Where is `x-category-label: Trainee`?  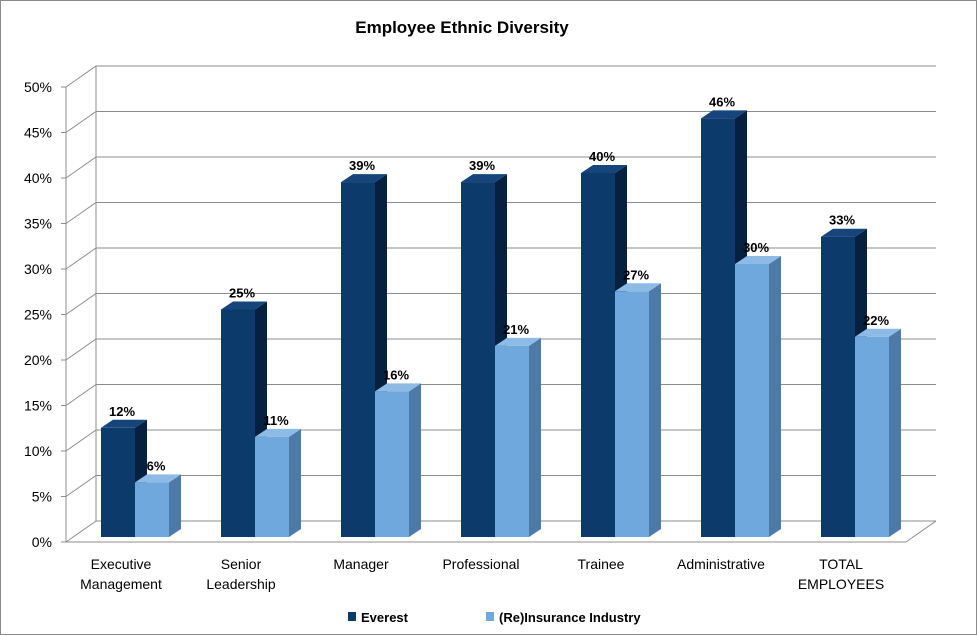
x-category-label: Trainee is located at coordinates (601, 564).